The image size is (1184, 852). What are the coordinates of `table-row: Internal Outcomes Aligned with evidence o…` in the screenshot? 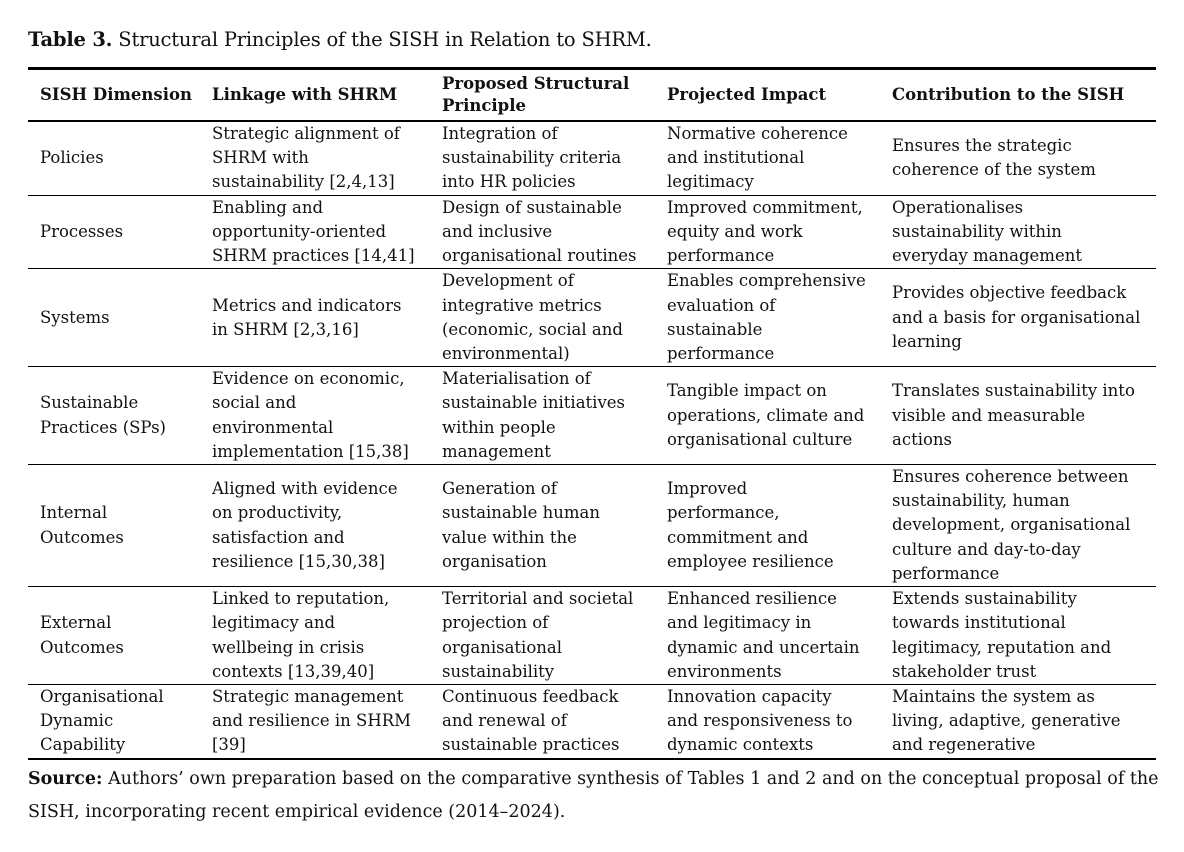 It's located at (592, 526).